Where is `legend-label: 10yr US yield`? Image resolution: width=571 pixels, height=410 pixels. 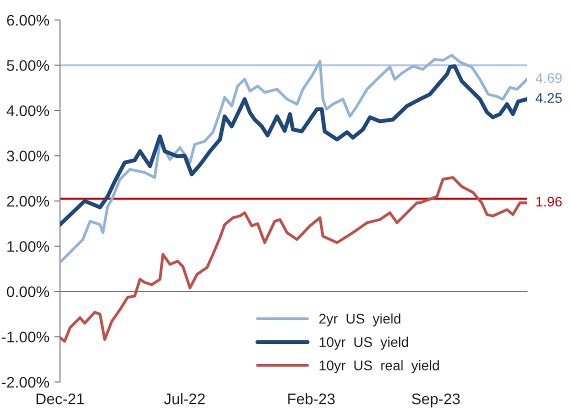 legend-label: 10yr US yield is located at coordinates (364, 343).